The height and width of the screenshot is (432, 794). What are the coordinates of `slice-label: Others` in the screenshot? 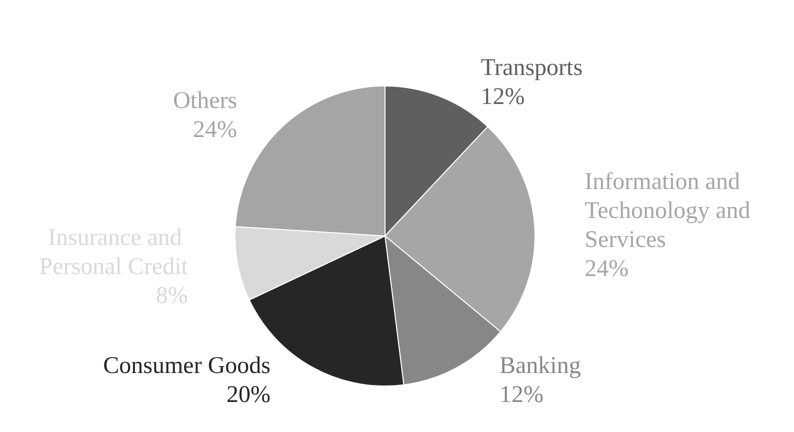 It's located at (205, 101).